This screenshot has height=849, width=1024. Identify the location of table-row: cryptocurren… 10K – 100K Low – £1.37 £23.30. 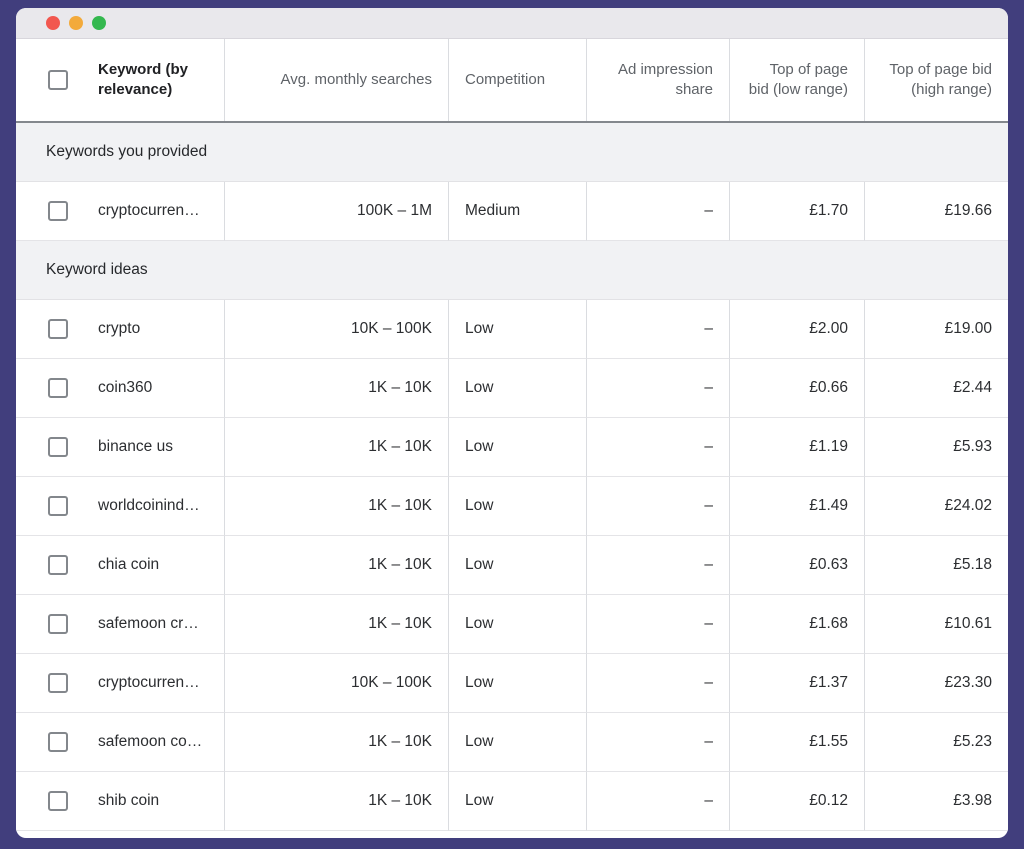
(512, 683).